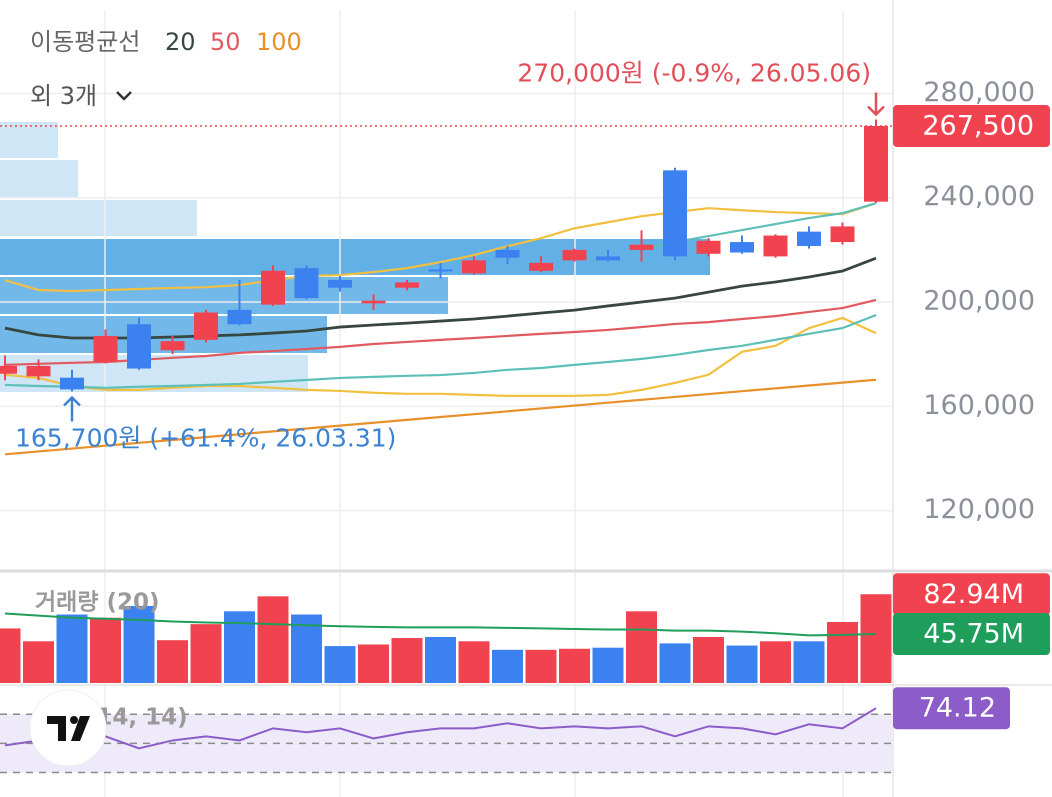 The image size is (1052, 797). What do you see at coordinates (979, 405) in the screenshot?
I see `y-tick-label: 160,000` at bounding box center [979, 405].